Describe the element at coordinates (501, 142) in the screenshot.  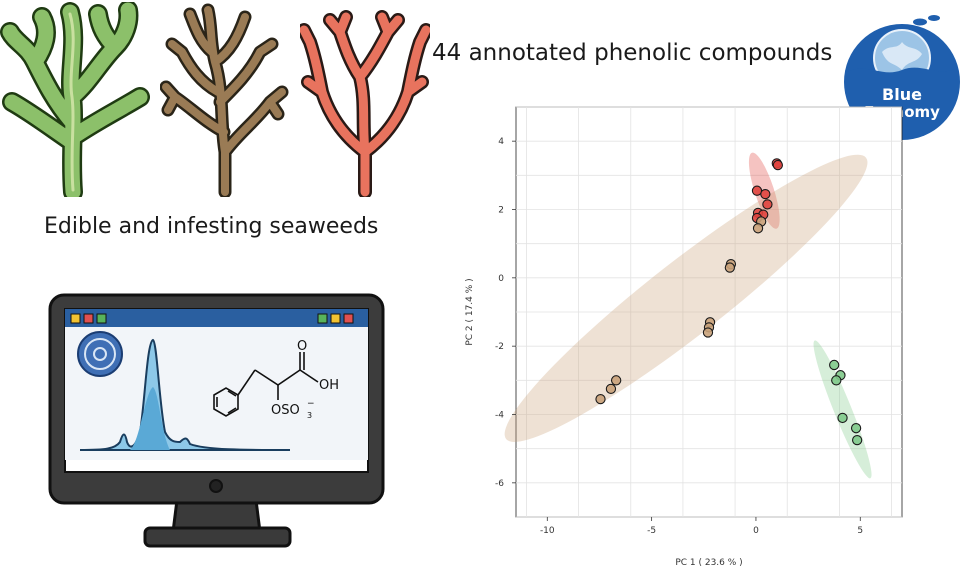
I see `y-tick-label: 4` at that location.